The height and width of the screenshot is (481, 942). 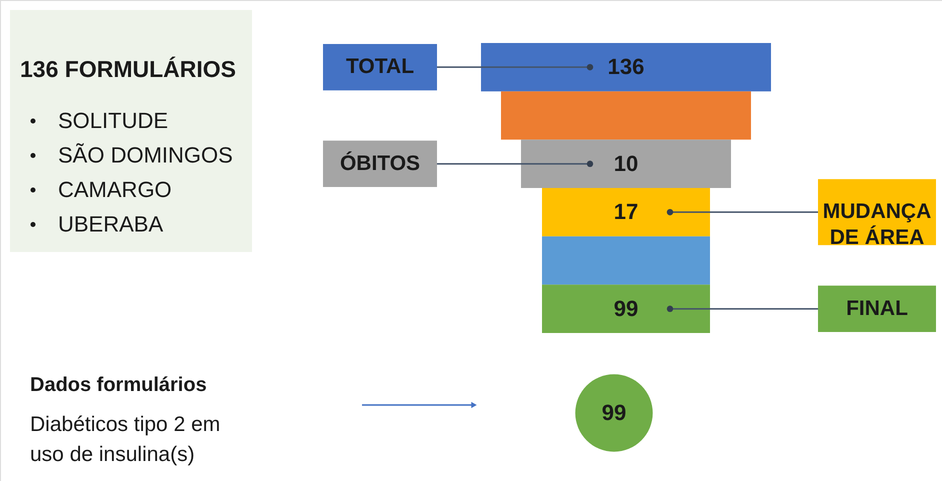 What do you see at coordinates (125, 439) in the screenshot?
I see `text: Diabéticos tipo 2 em uso de insulina(s)` at bounding box center [125, 439].